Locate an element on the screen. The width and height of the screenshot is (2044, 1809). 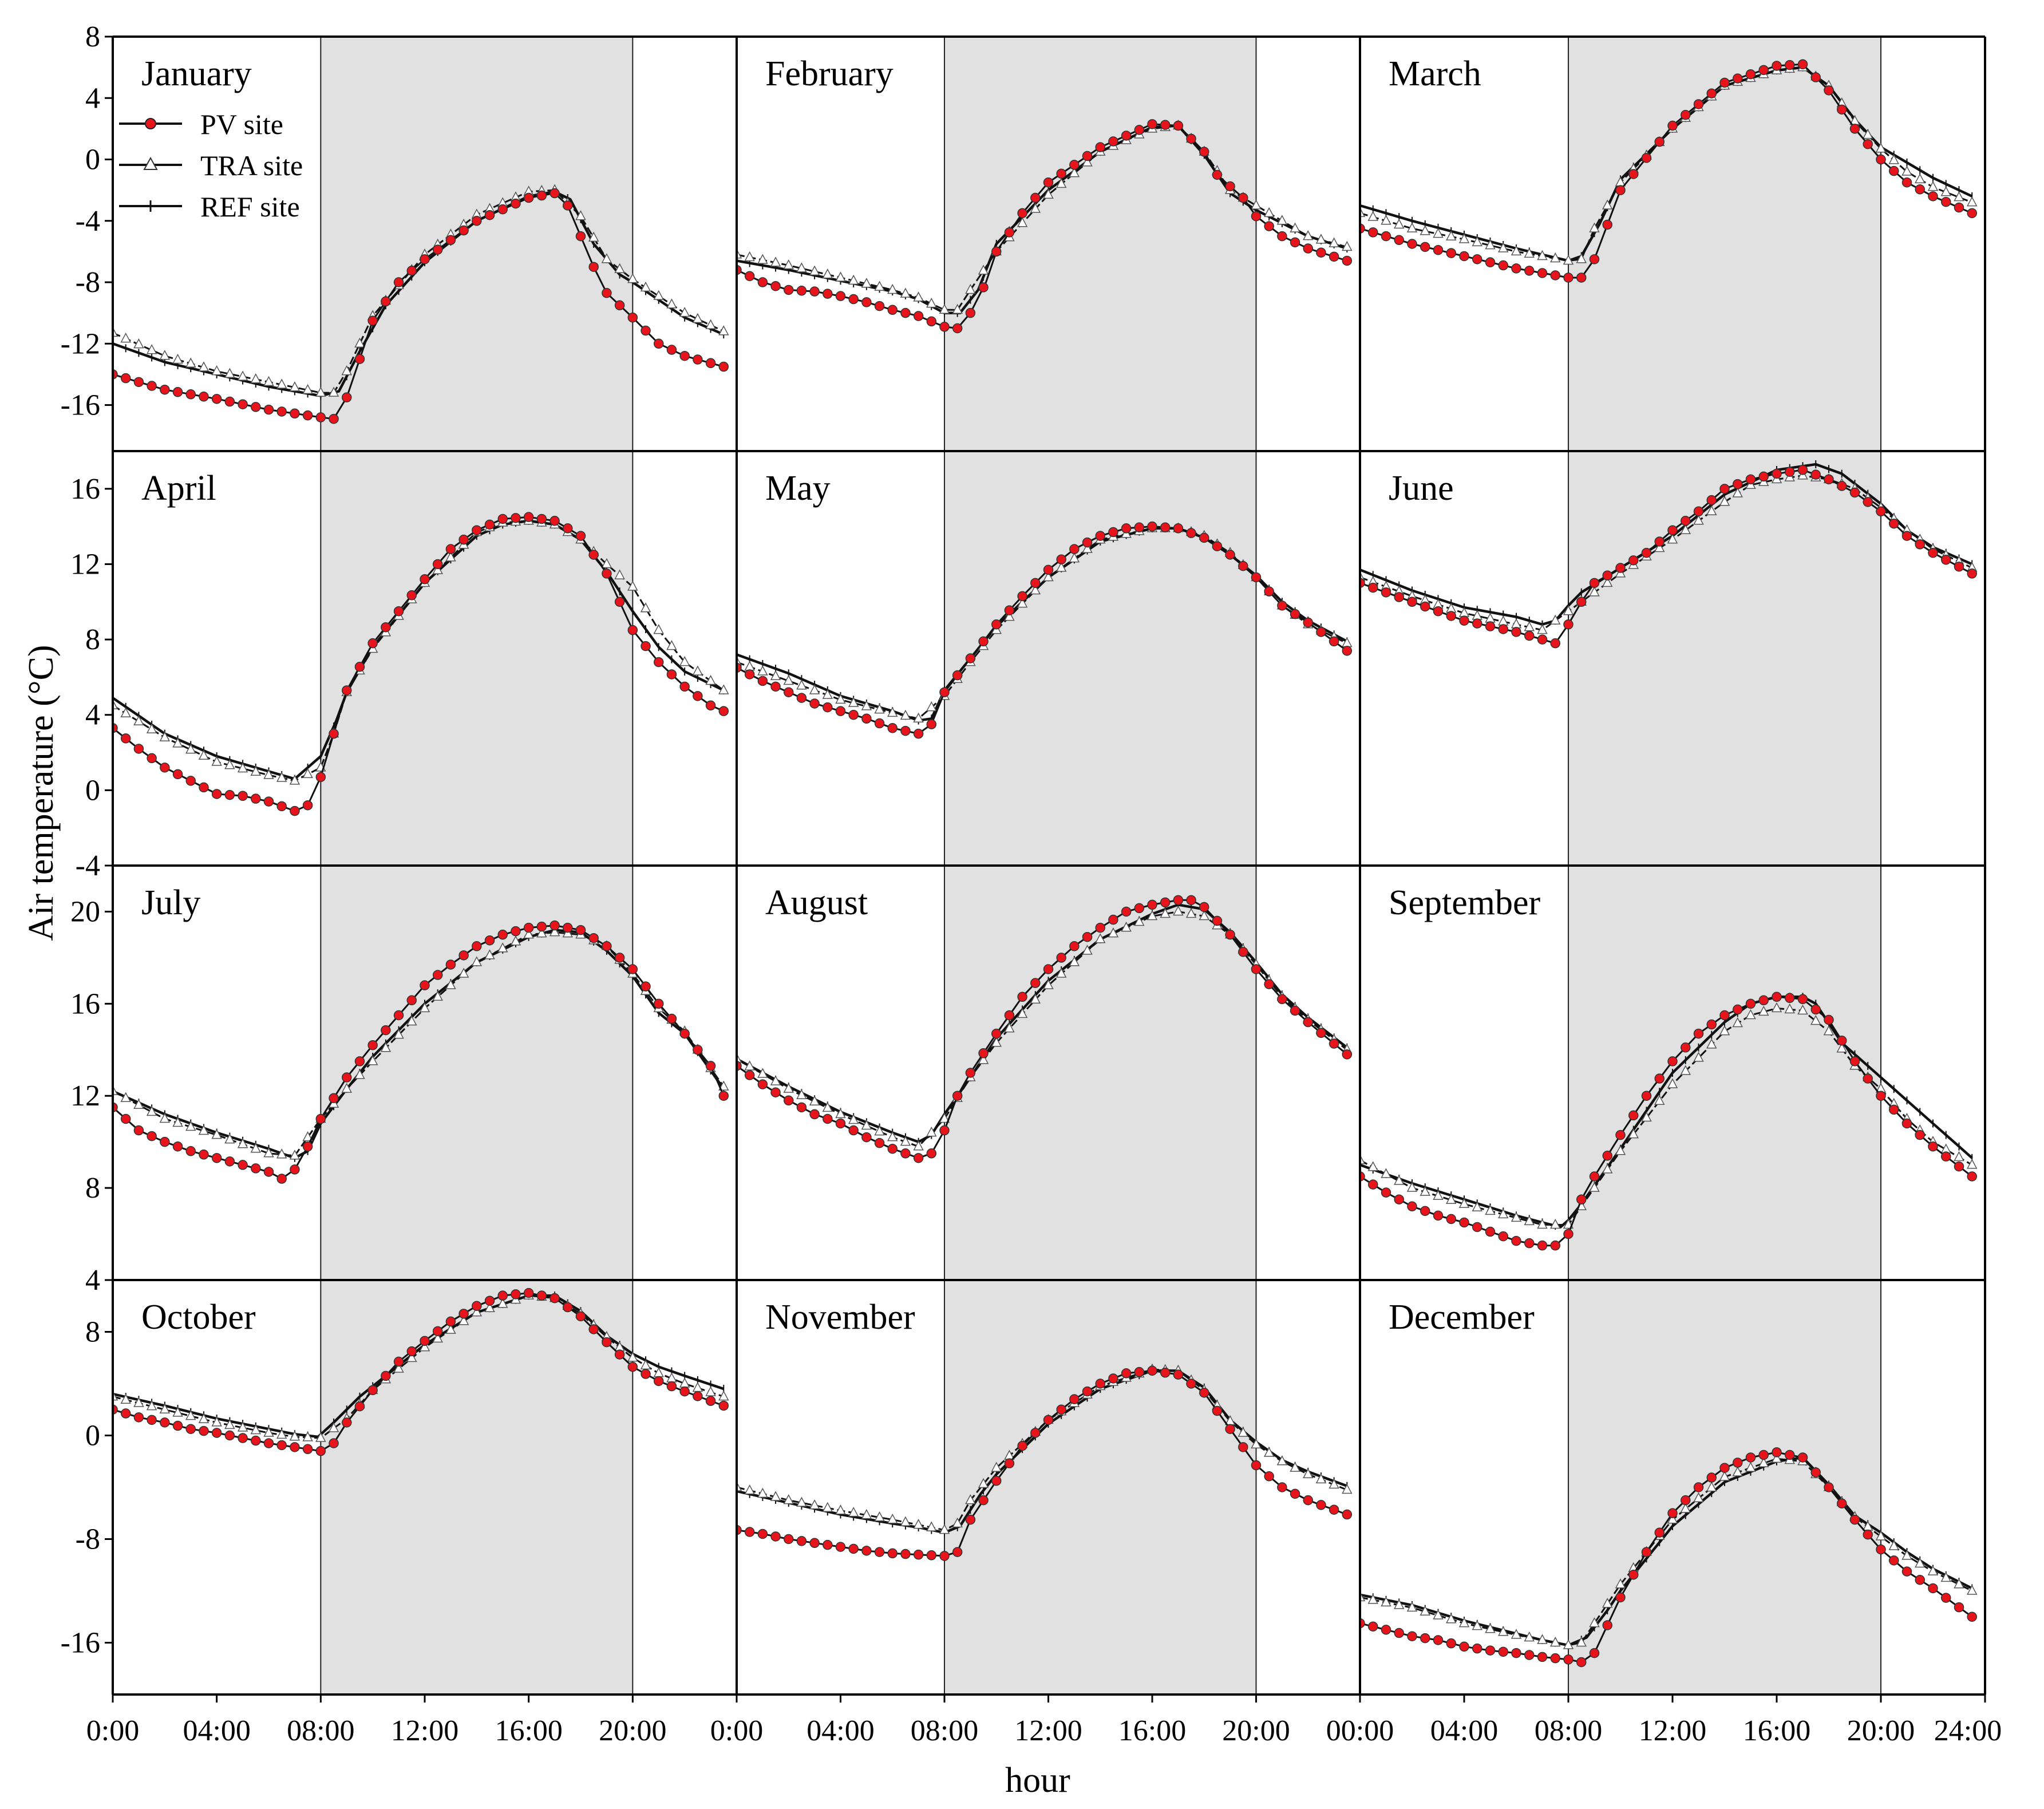
series-pv-november is located at coordinates (1045, 1463).